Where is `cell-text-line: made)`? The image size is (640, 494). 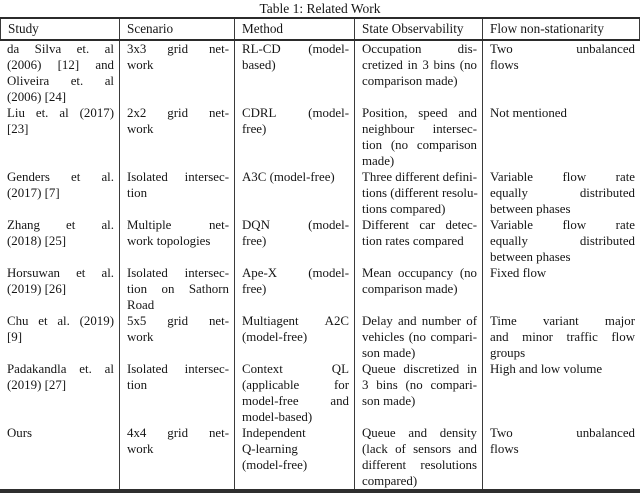
cell-text-line: made) is located at coordinates (378, 161).